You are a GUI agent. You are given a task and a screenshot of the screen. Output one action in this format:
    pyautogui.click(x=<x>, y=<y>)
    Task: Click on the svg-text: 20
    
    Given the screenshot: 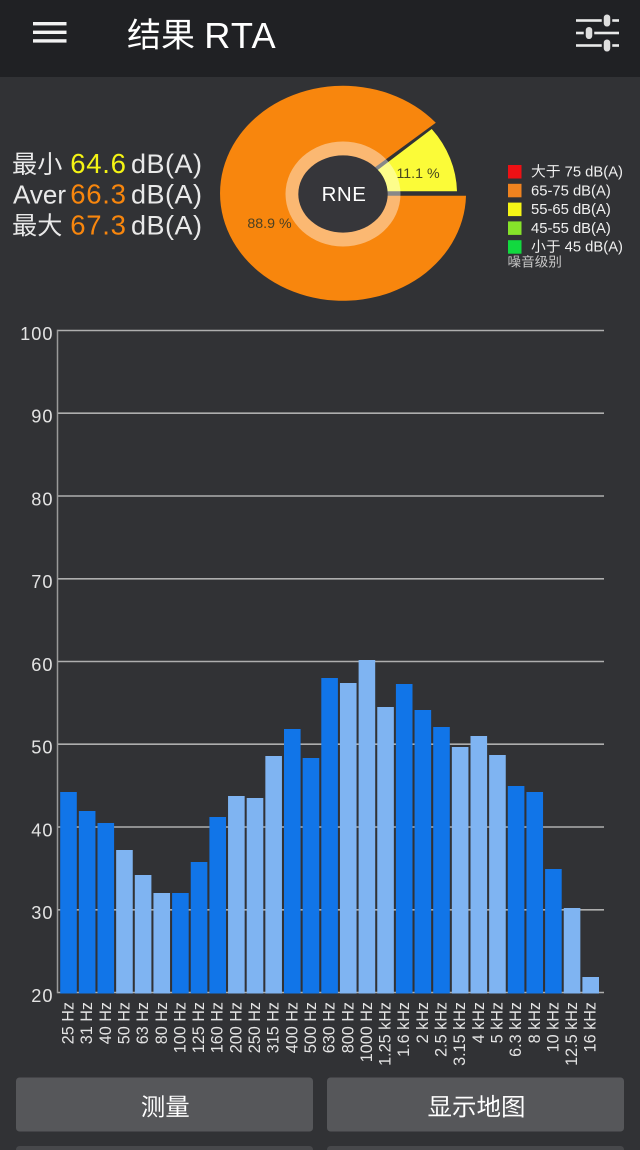 What is the action you would take?
    pyautogui.click(x=42, y=996)
    